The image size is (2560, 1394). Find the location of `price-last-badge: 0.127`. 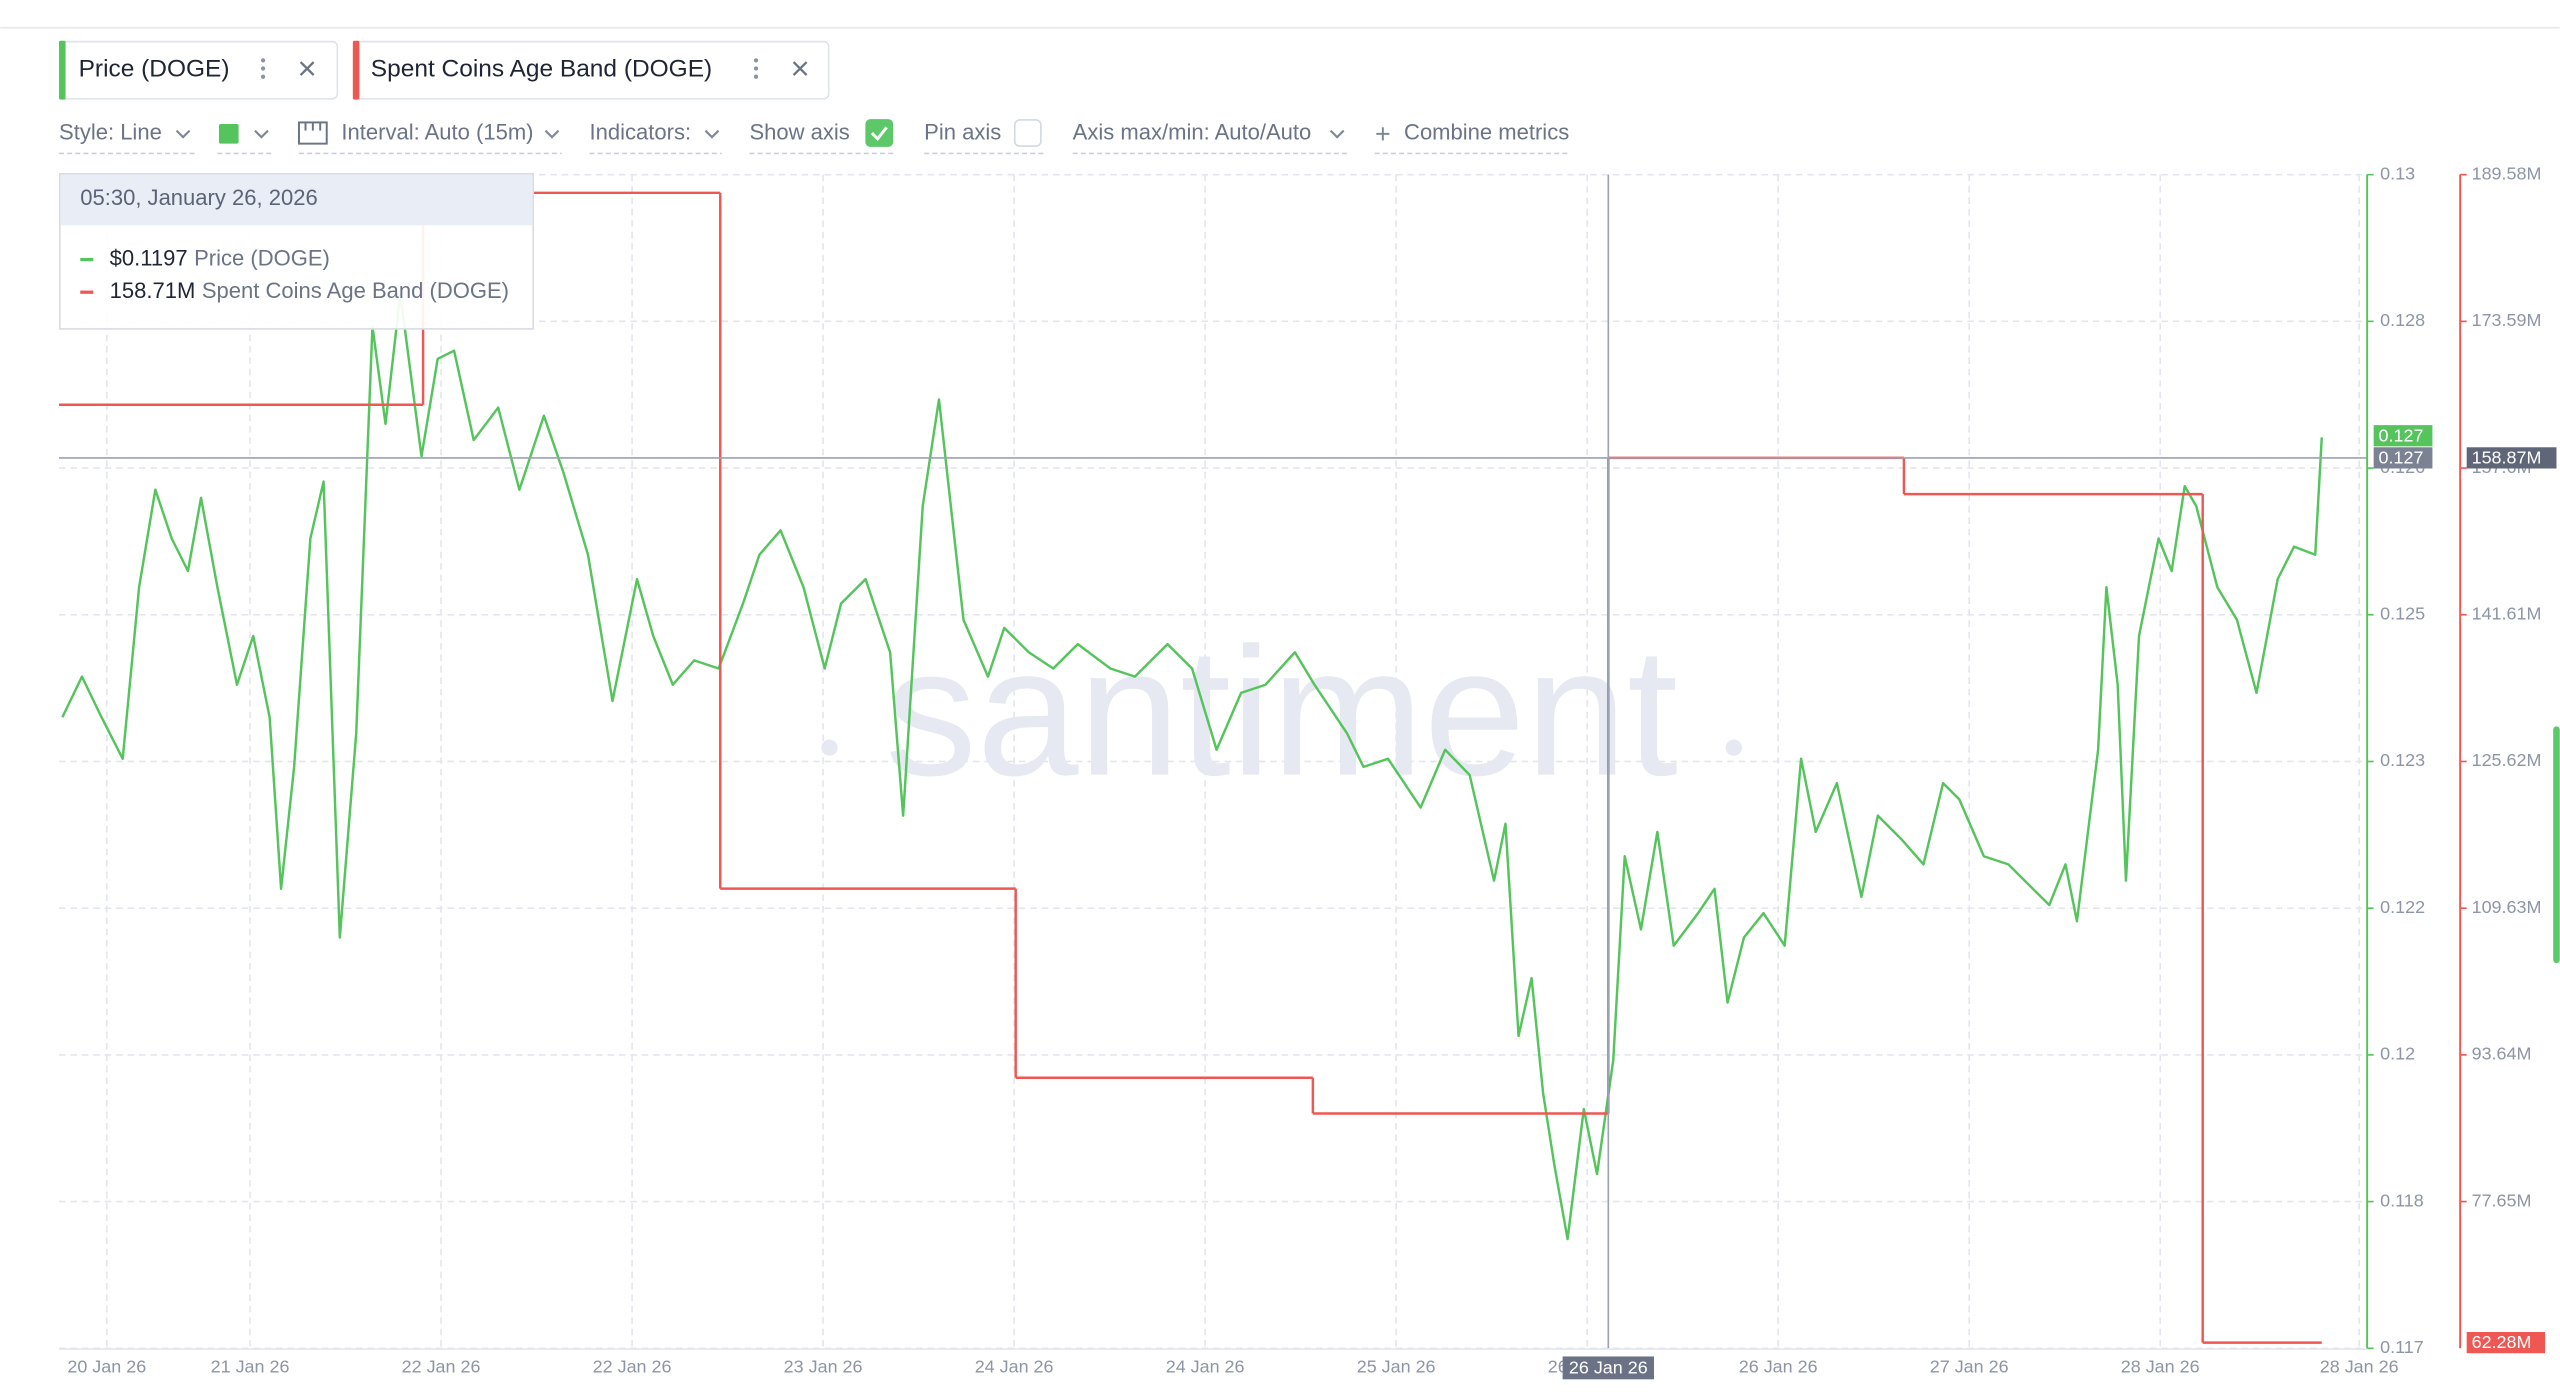

price-last-badge: 0.127 is located at coordinates (2401, 435).